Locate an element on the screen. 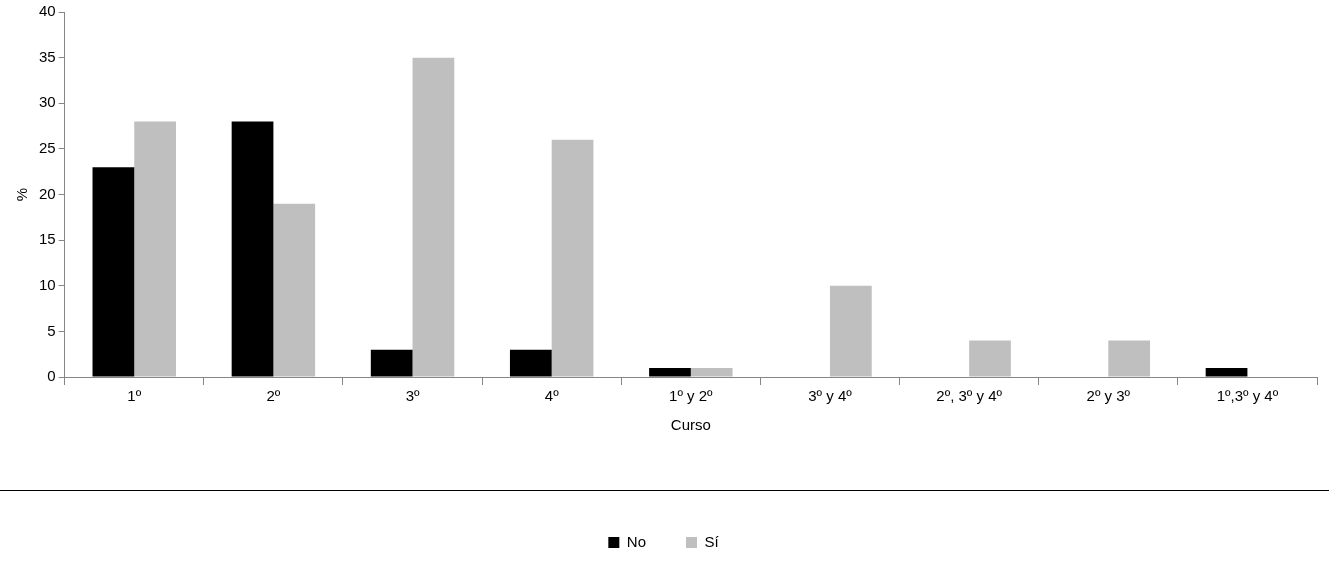 This screenshot has width=1329, height=568. y-tick-label: 40 is located at coordinates (47, 11).